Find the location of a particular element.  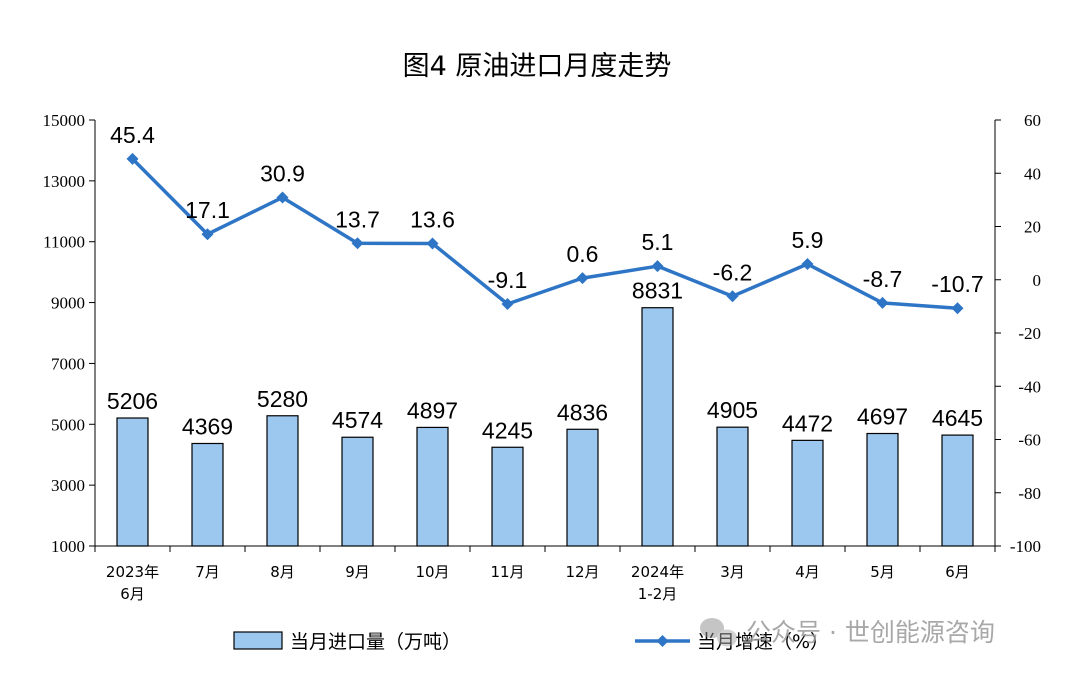

watermark-text: 公众号 · 世创能源咨询 is located at coordinates (870, 632).